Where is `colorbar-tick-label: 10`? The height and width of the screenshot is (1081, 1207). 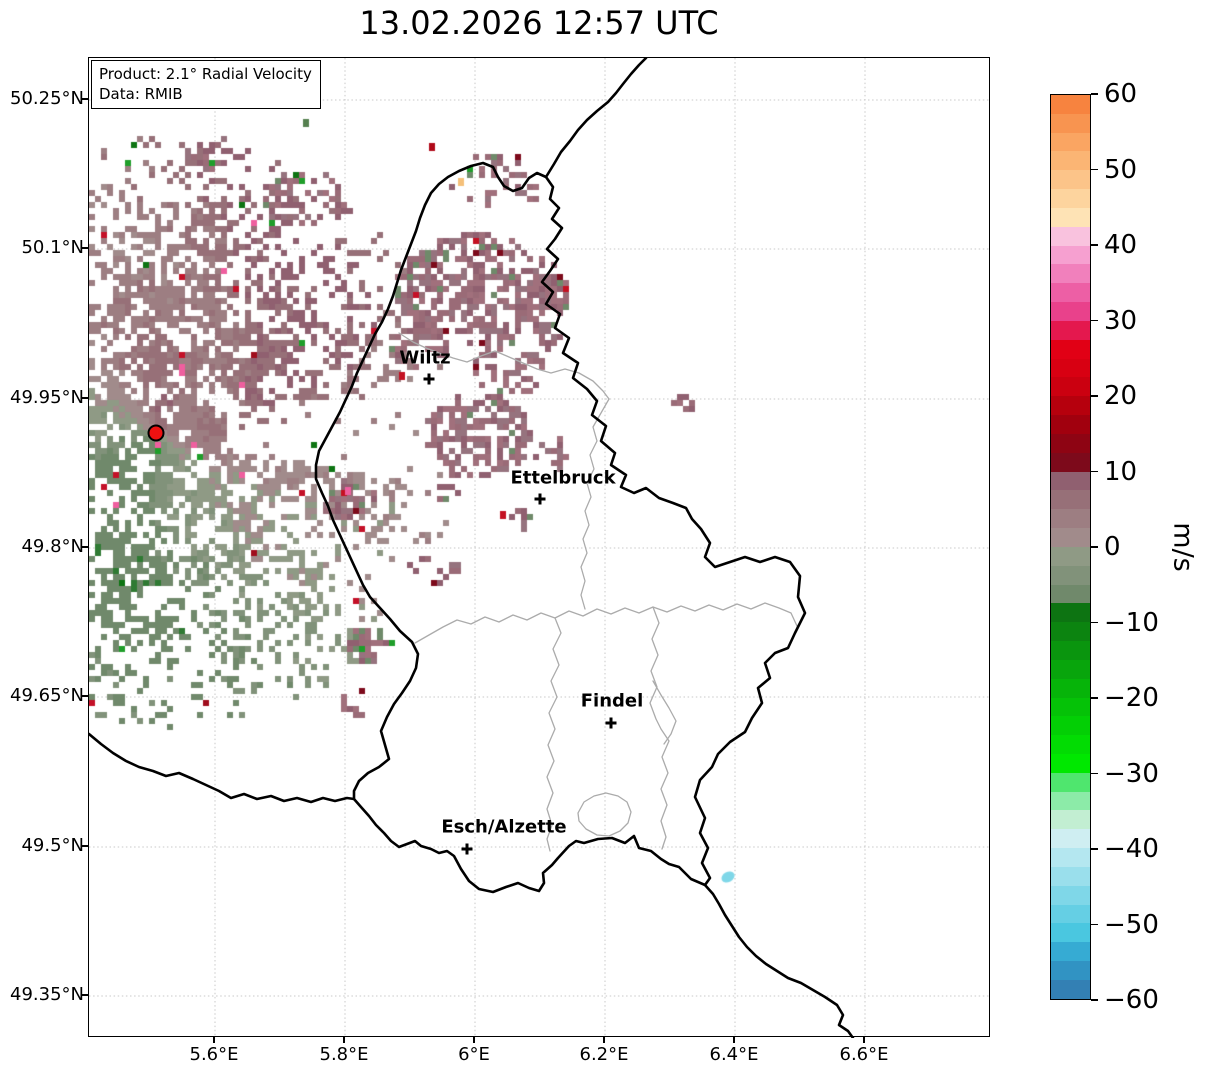
colorbar-tick-label: 10 is located at coordinates (1121, 471).